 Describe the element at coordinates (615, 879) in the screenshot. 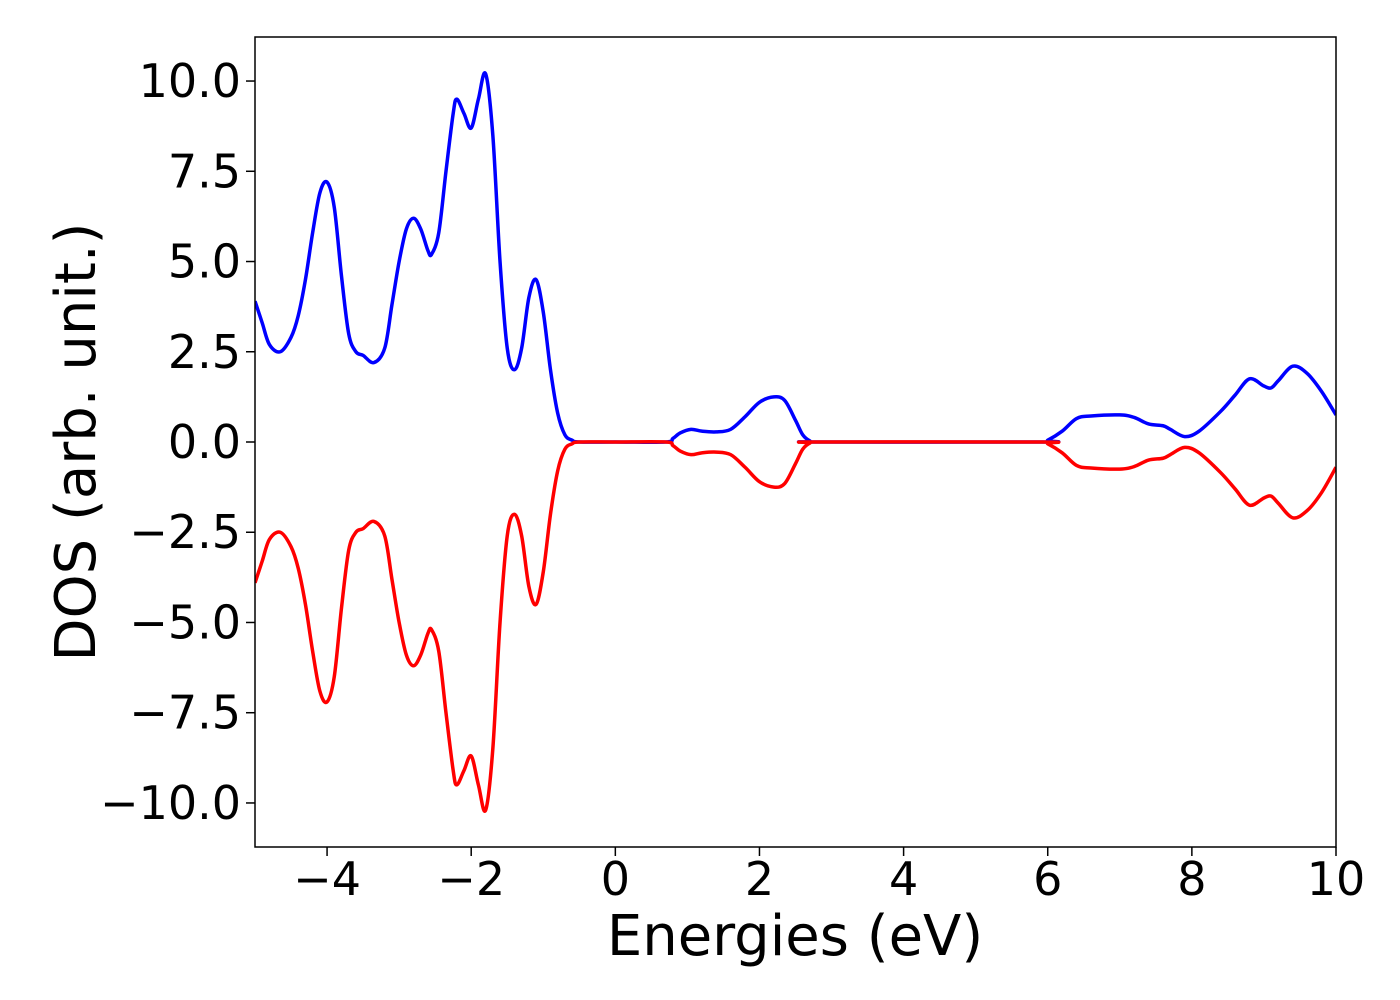

I see `x-tick-label: 0` at that location.